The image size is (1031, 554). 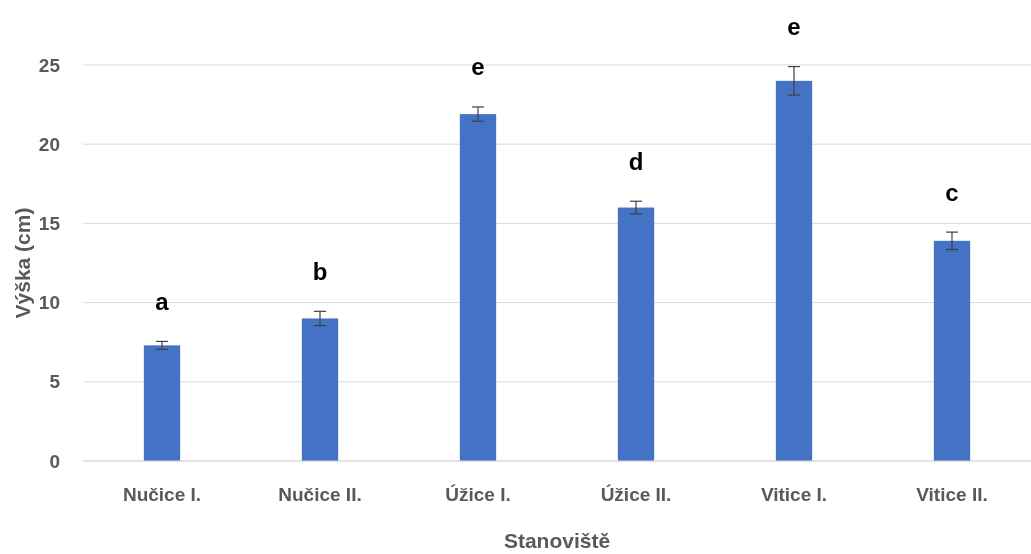 I want to click on y-tick-label: 10, so click(x=49, y=303).